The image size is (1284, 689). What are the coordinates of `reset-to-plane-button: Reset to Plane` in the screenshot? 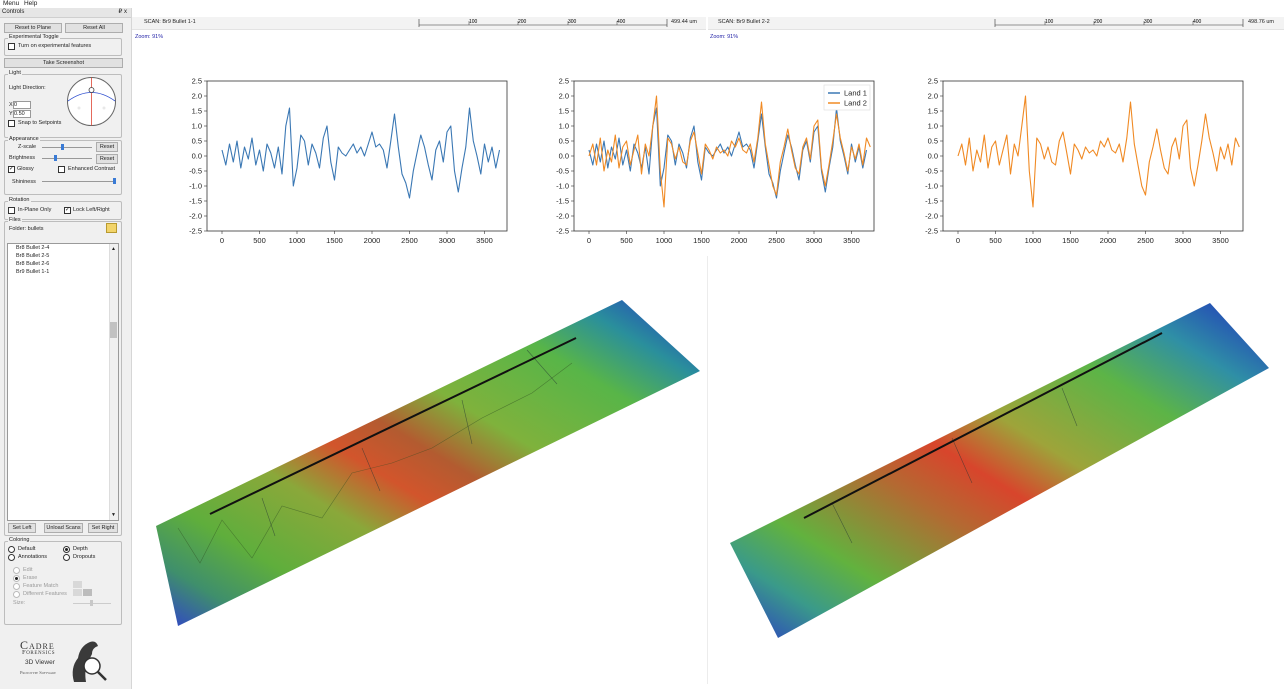 It's located at (33, 28).